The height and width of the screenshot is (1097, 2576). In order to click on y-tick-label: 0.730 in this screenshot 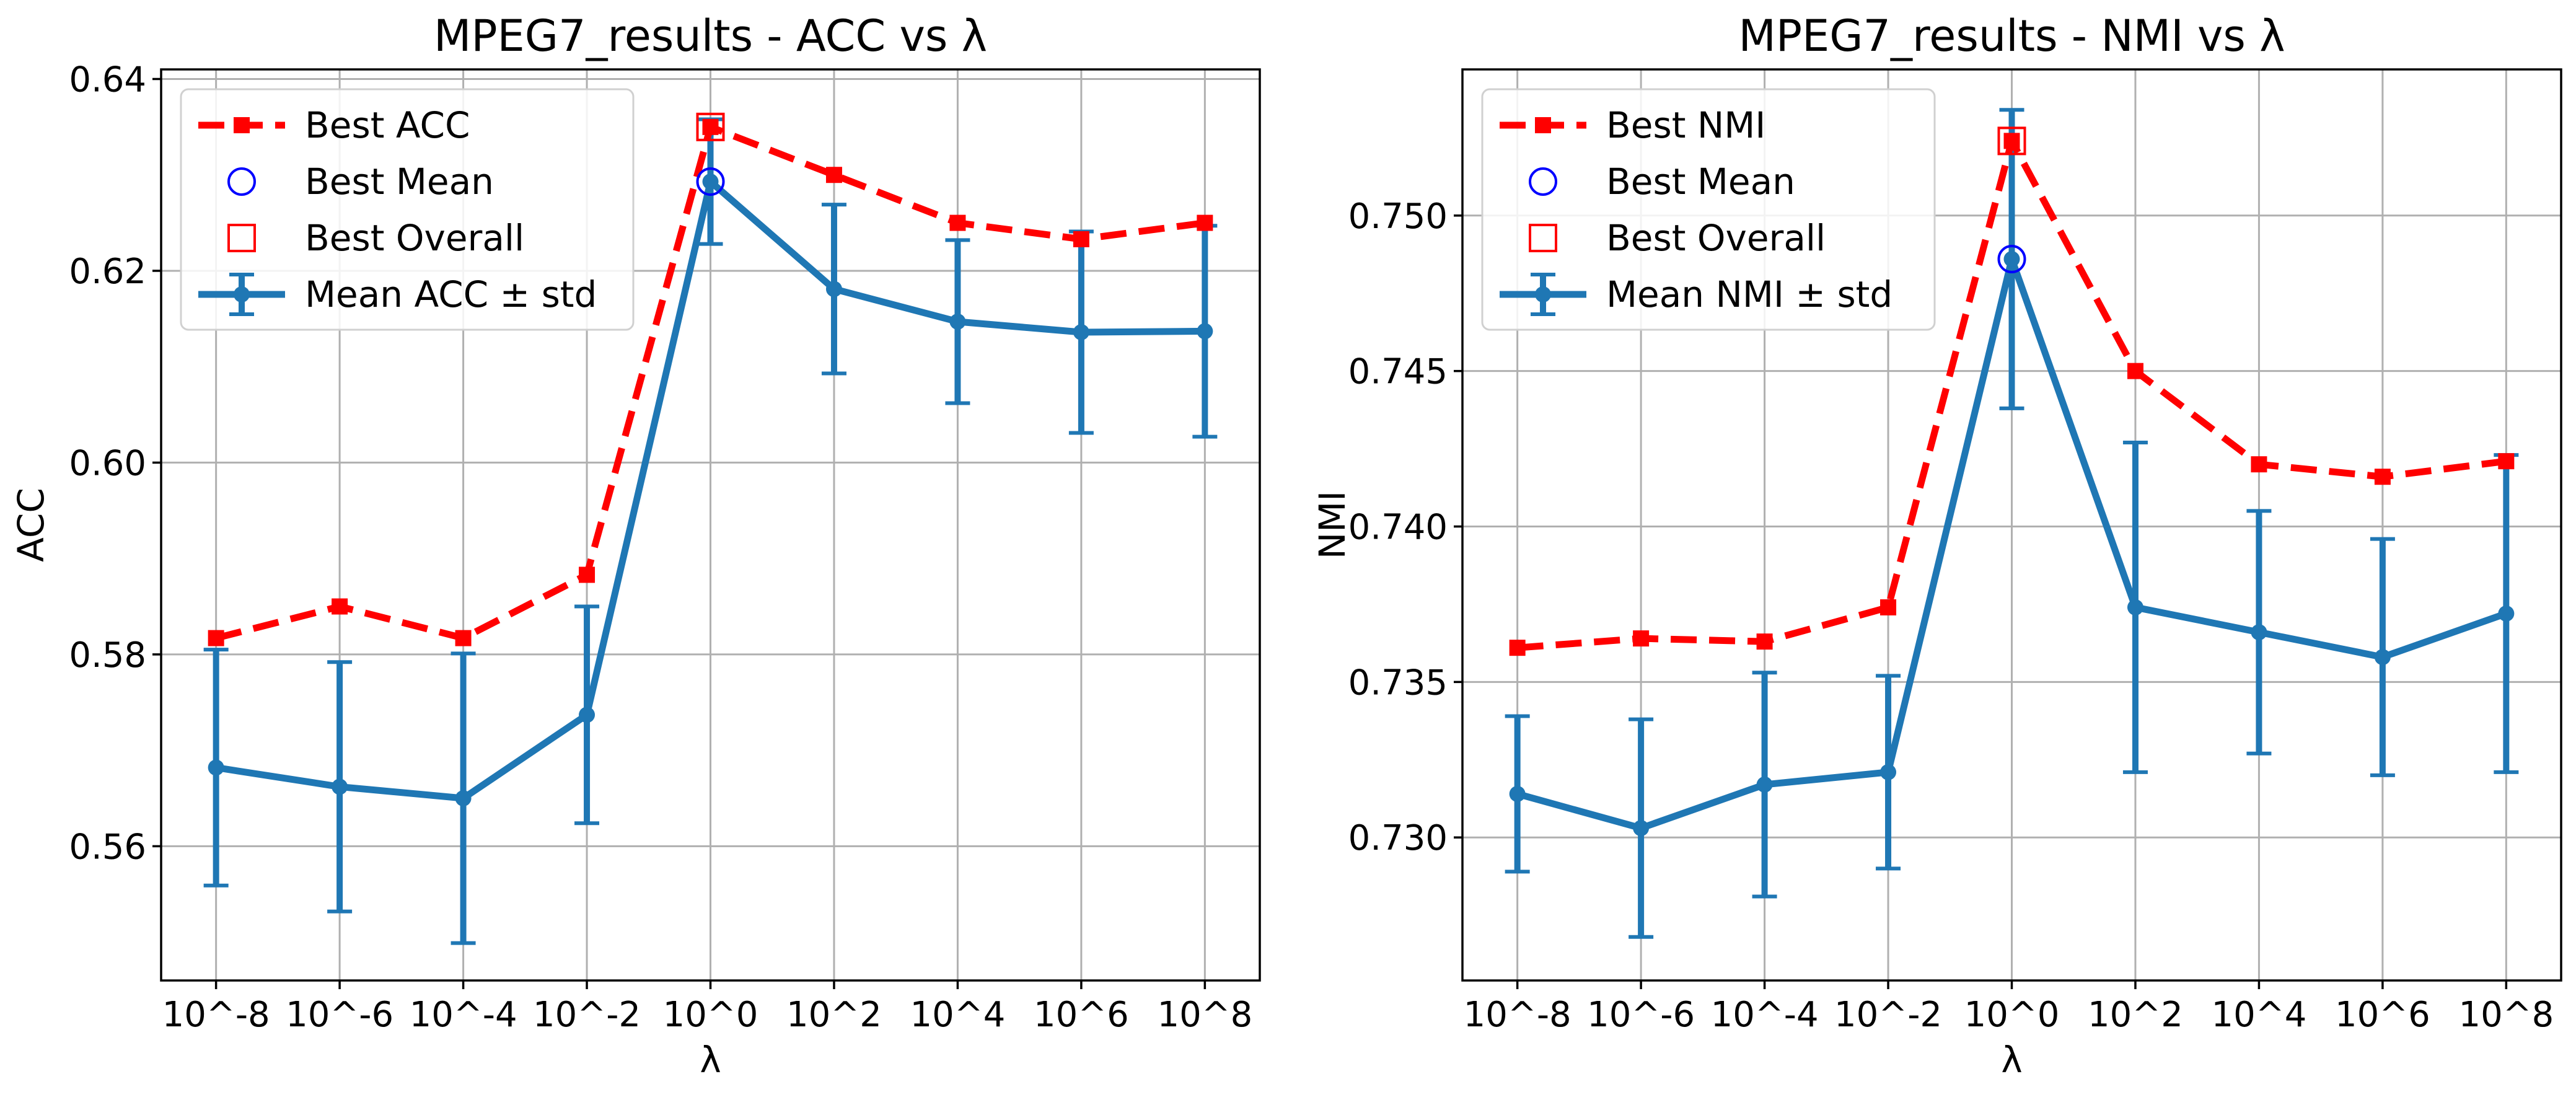, I will do `click(1398, 838)`.